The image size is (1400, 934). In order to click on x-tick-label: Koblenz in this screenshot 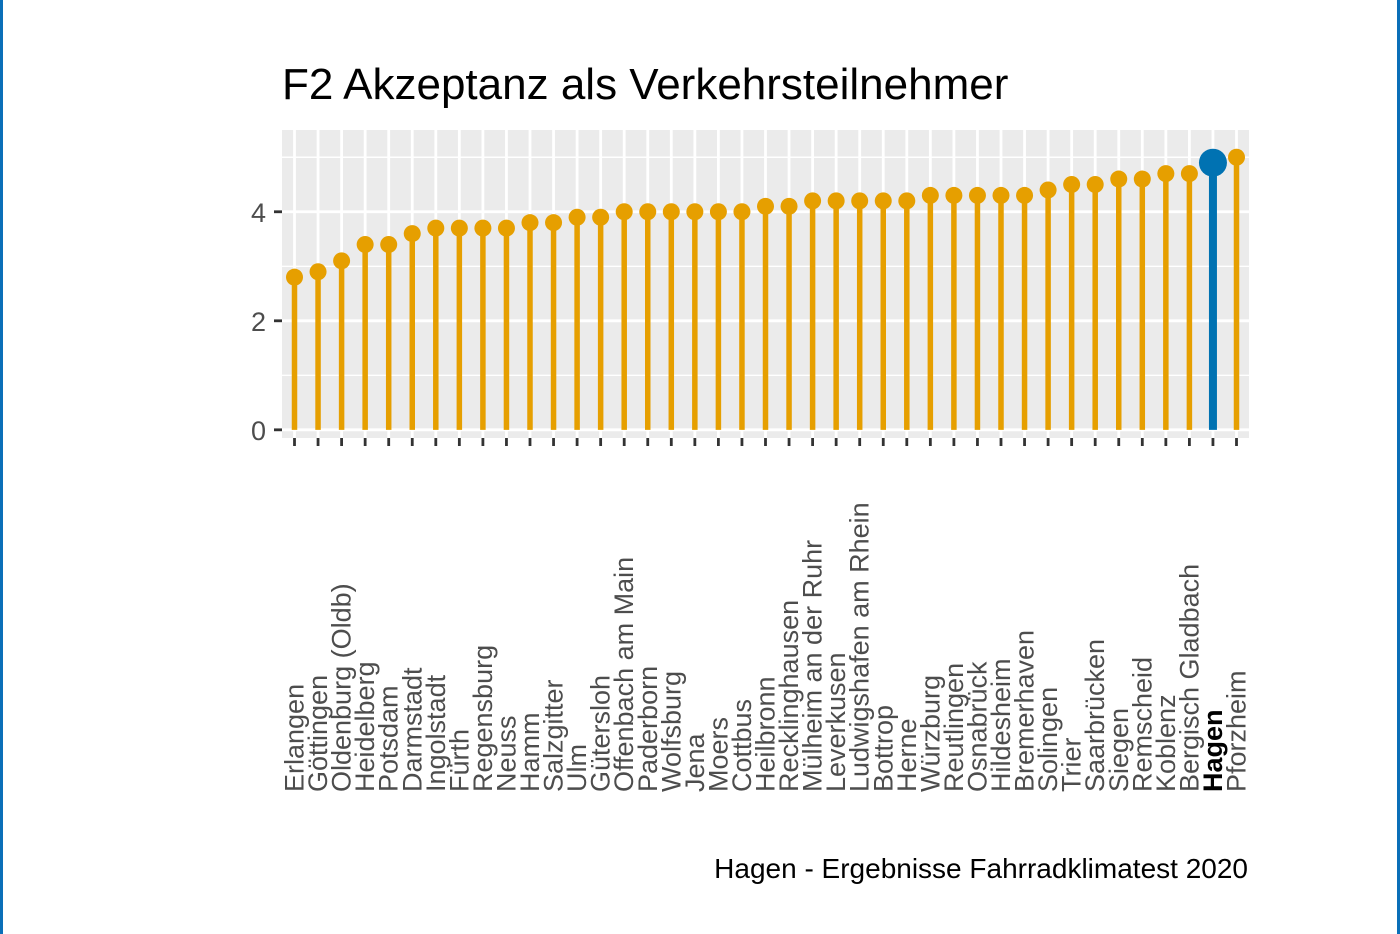, I will do `click(1166, 743)`.